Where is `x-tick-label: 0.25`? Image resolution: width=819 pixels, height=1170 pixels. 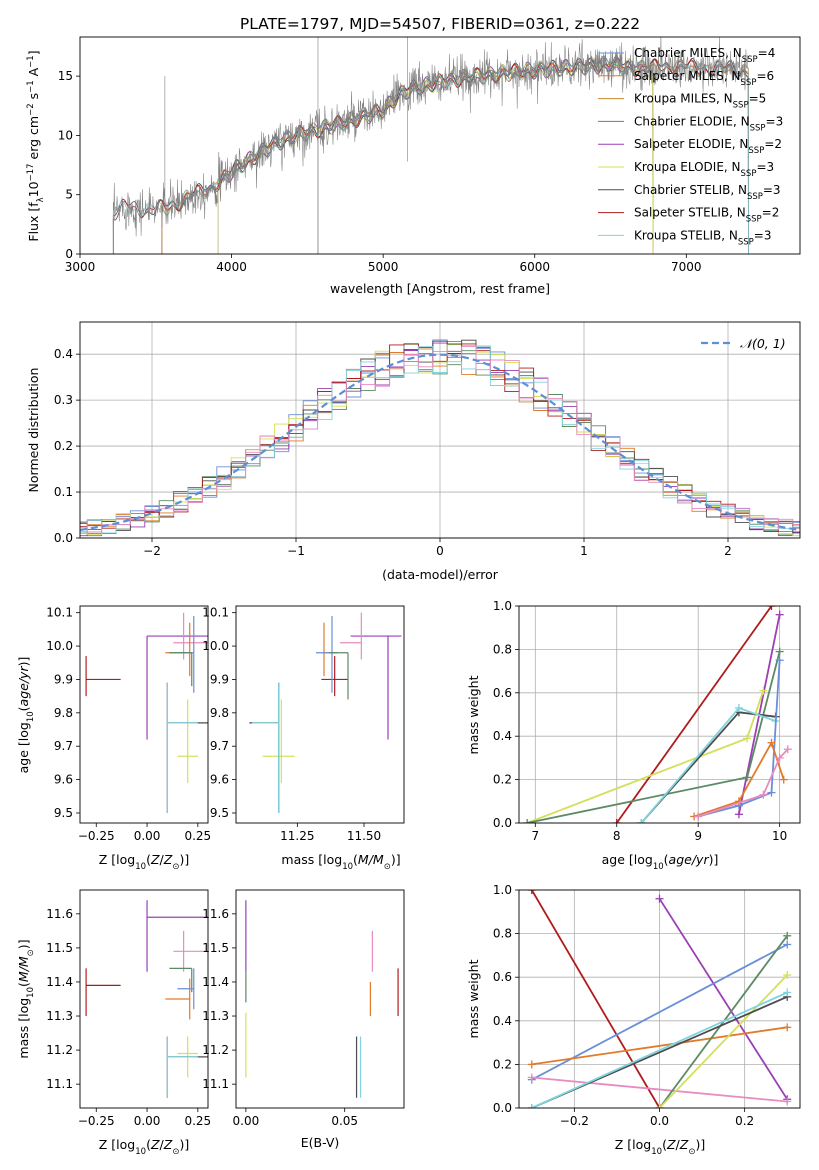 x-tick-label: 0.25 is located at coordinates (197, 836).